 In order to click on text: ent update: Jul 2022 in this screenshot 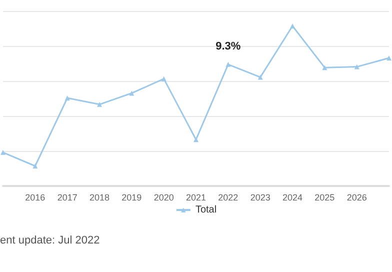, I will do `click(50, 240)`.